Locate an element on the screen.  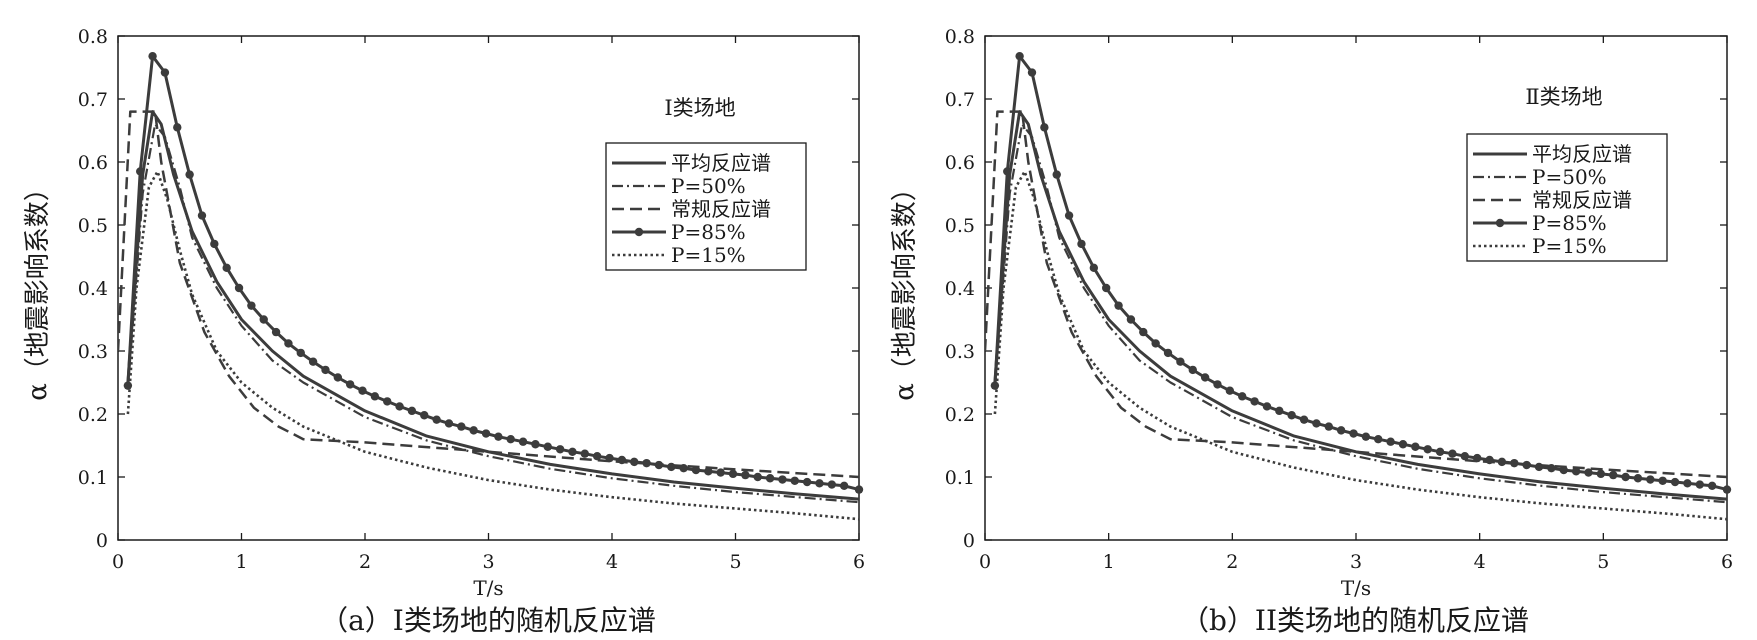
y-tick-label: 0.8 is located at coordinates (93, 37).